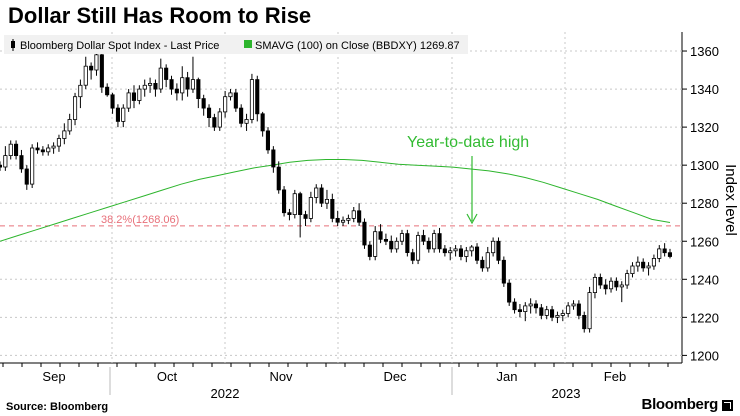  I want to click on x-month-nov: Nov, so click(281, 376).